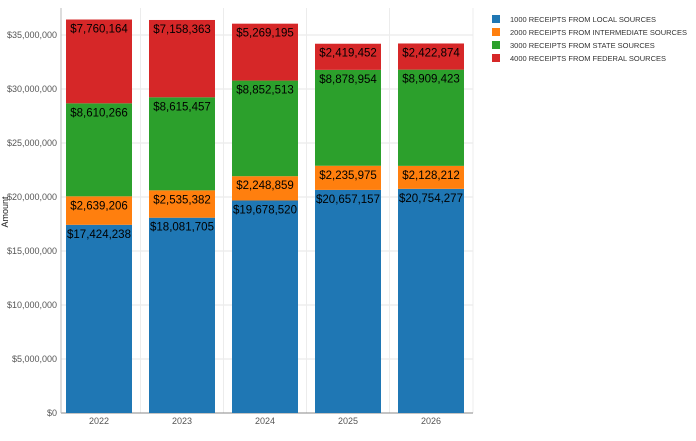 Image resolution: width=696 pixels, height=441 pixels. Describe the element at coordinates (265, 34) in the screenshot. I see `bar-value-label: $5,269,195` at that location.